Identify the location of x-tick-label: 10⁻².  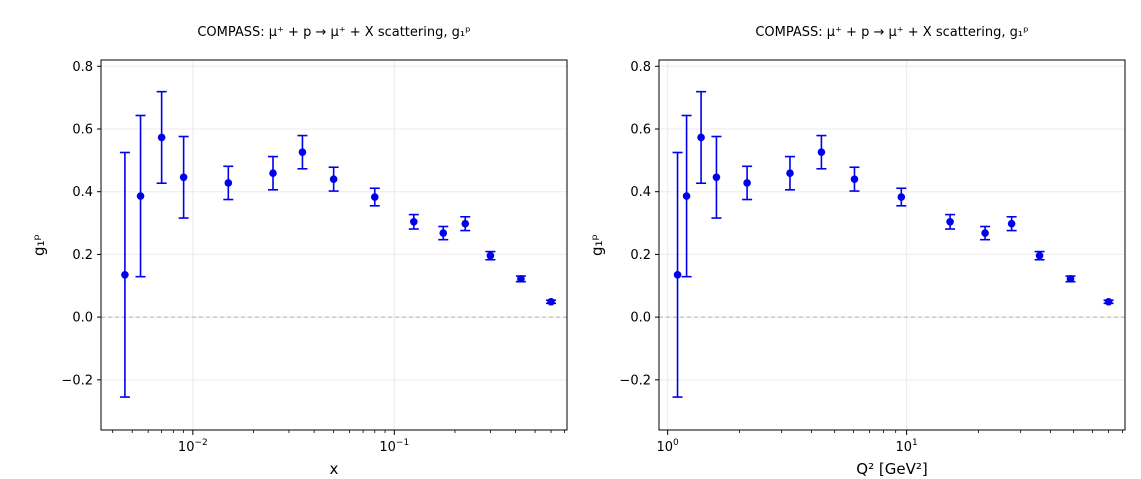
(193, 446).